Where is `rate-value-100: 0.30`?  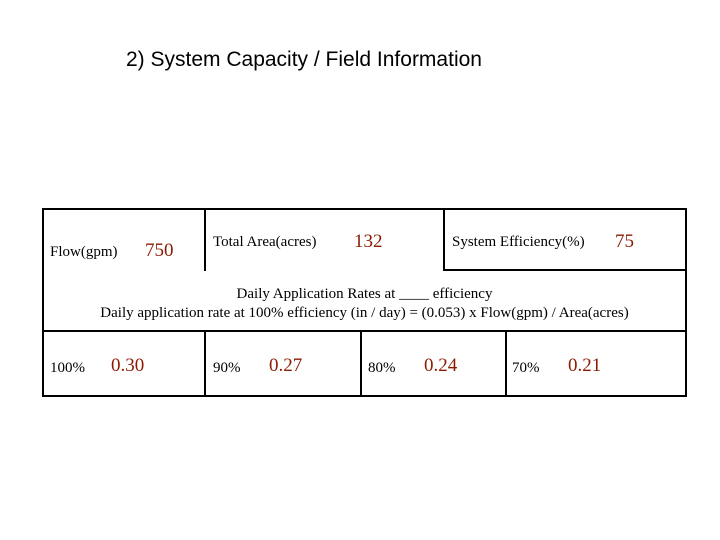
rate-value-100: 0.30 is located at coordinates (128, 365).